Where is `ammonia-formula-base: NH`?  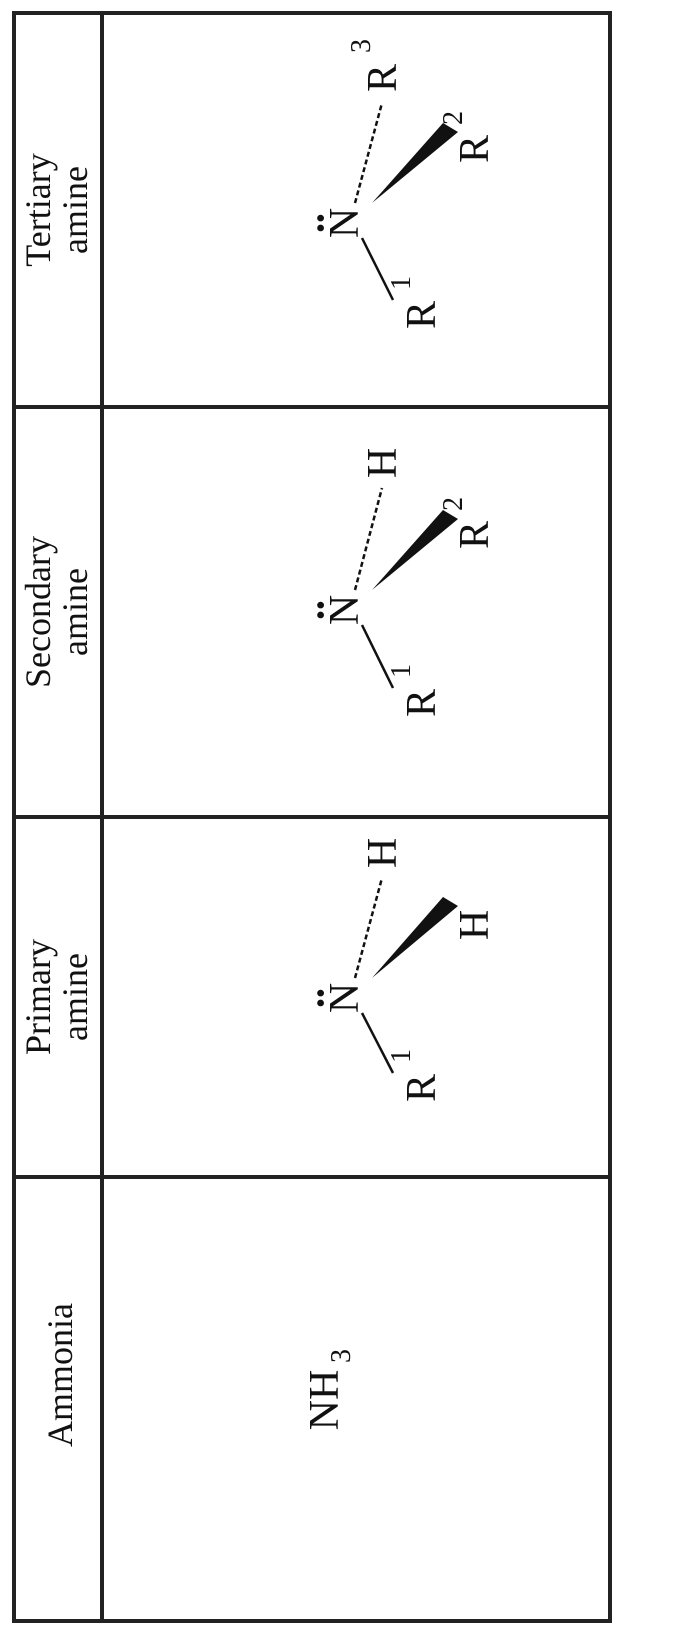
ammonia-formula-base: NH is located at coordinates (325, 1400).